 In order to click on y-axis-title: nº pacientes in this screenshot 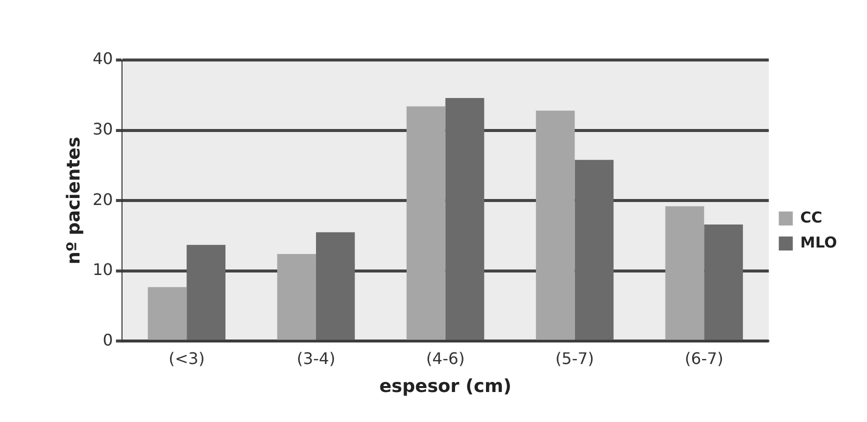, I will do `click(73, 200)`.